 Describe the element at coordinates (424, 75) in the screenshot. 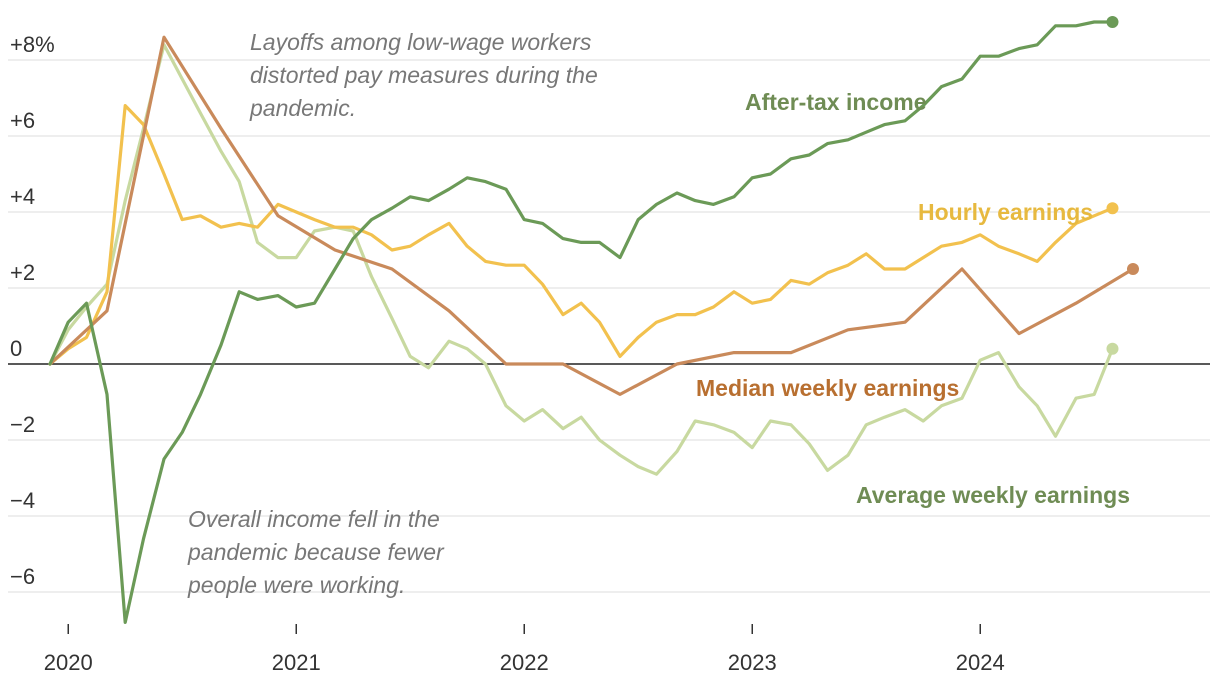

I see `layoffs-annotation-line-2: distorted pay measures during the` at that location.